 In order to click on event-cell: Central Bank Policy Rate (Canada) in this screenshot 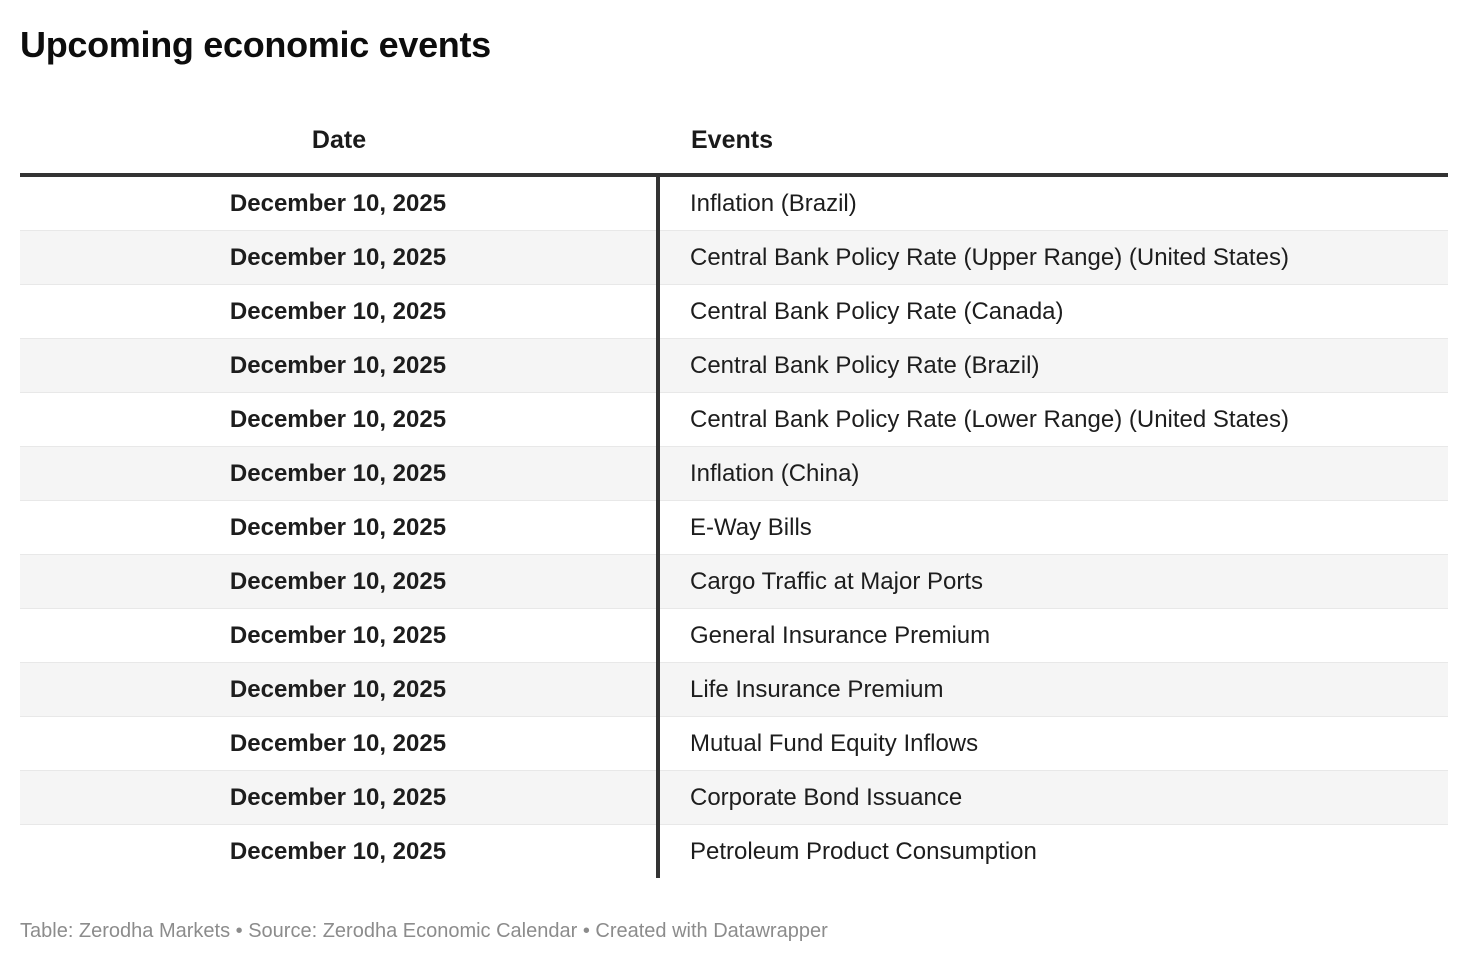, I will do `click(1052, 311)`.